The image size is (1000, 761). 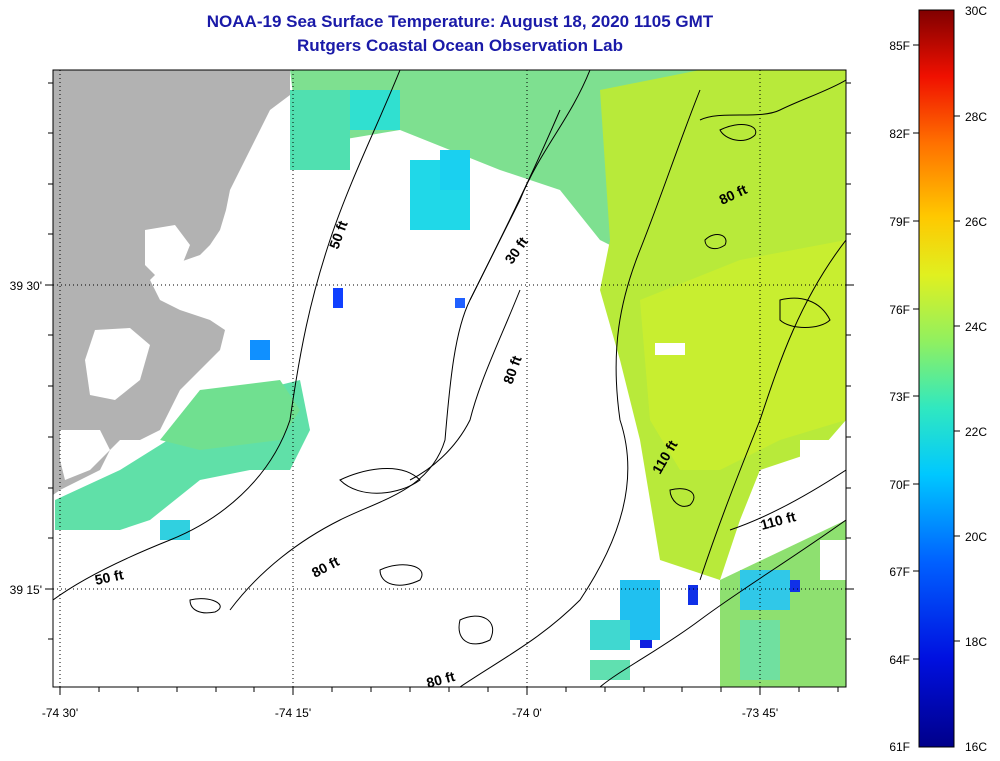 What do you see at coordinates (899, 134) in the screenshot?
I see `colorbar-label-82f: 82F` at bounding box center [899, 134].